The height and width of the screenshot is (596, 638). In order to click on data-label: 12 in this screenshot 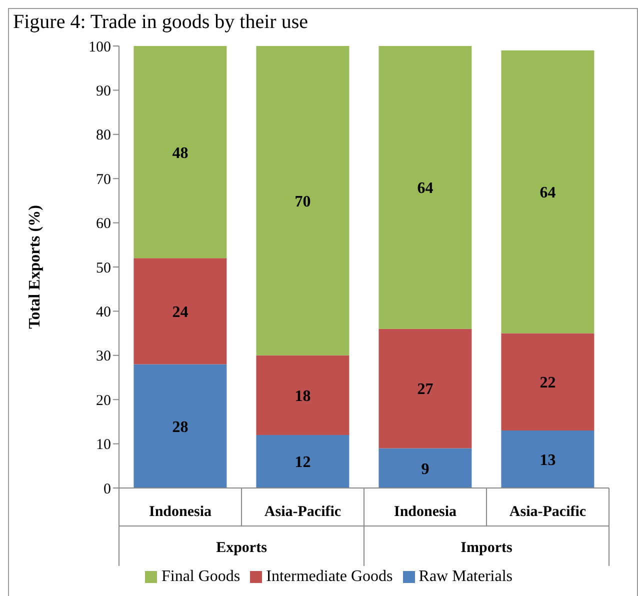, I will do `click(302, 463)`.